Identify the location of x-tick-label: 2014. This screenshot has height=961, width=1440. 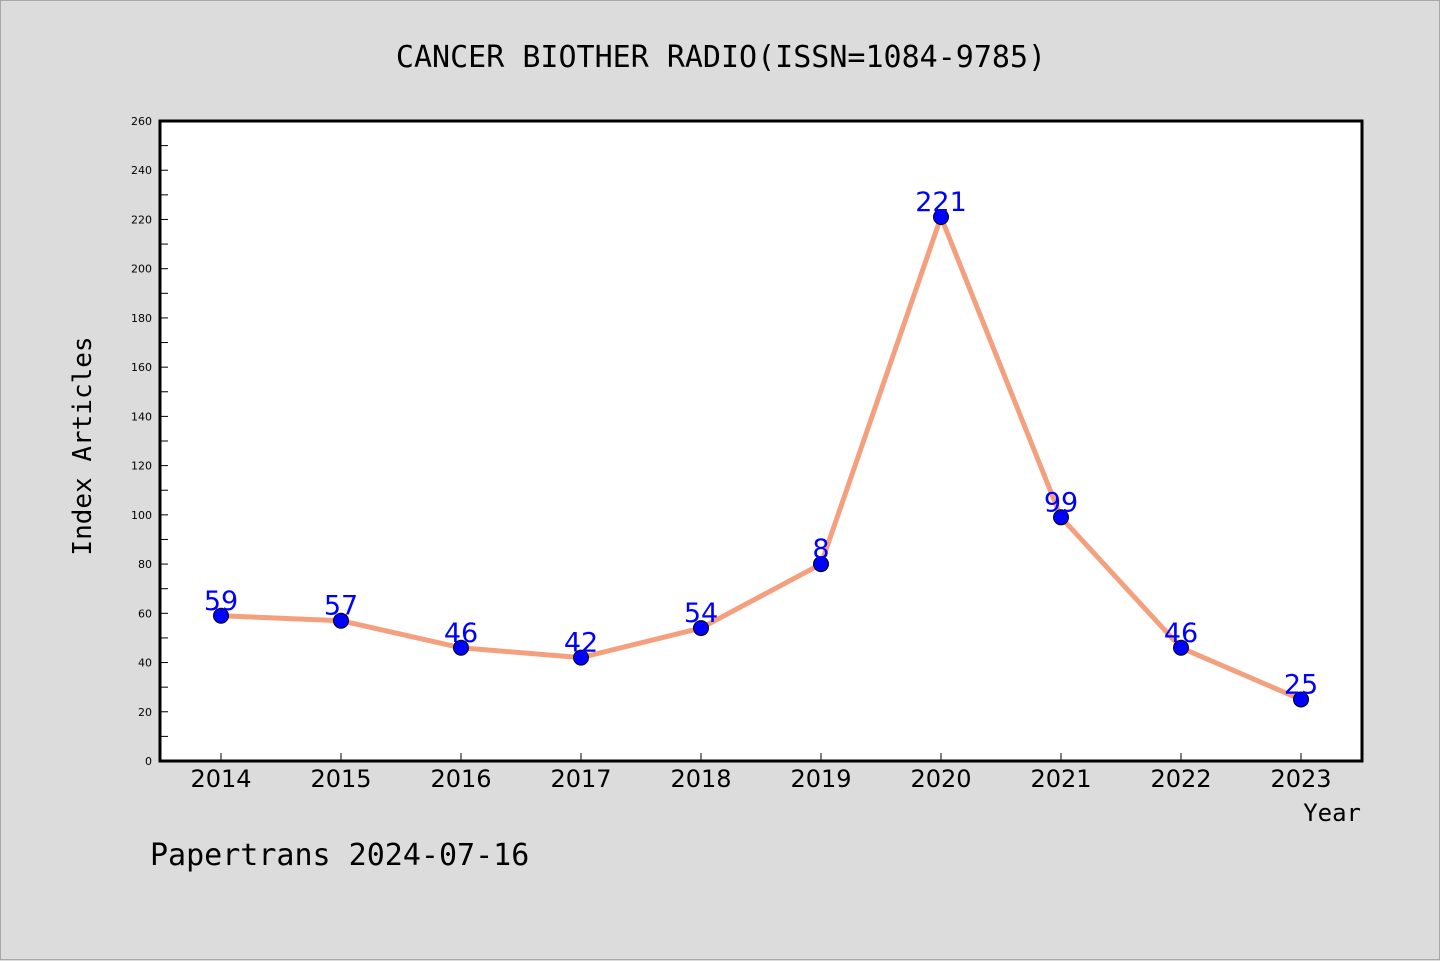
(220, 779).